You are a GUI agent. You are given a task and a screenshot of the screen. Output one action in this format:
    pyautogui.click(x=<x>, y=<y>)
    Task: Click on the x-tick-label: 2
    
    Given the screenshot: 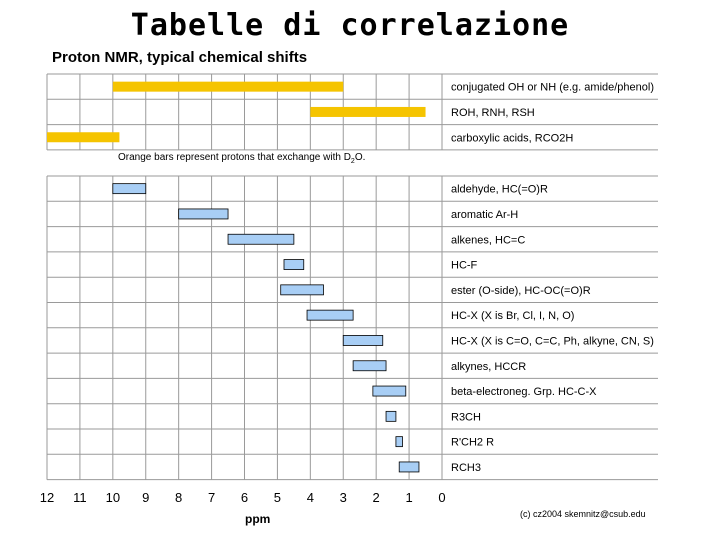 What is the action you would take?
    pyautogui.click(x=376, y=497)
    